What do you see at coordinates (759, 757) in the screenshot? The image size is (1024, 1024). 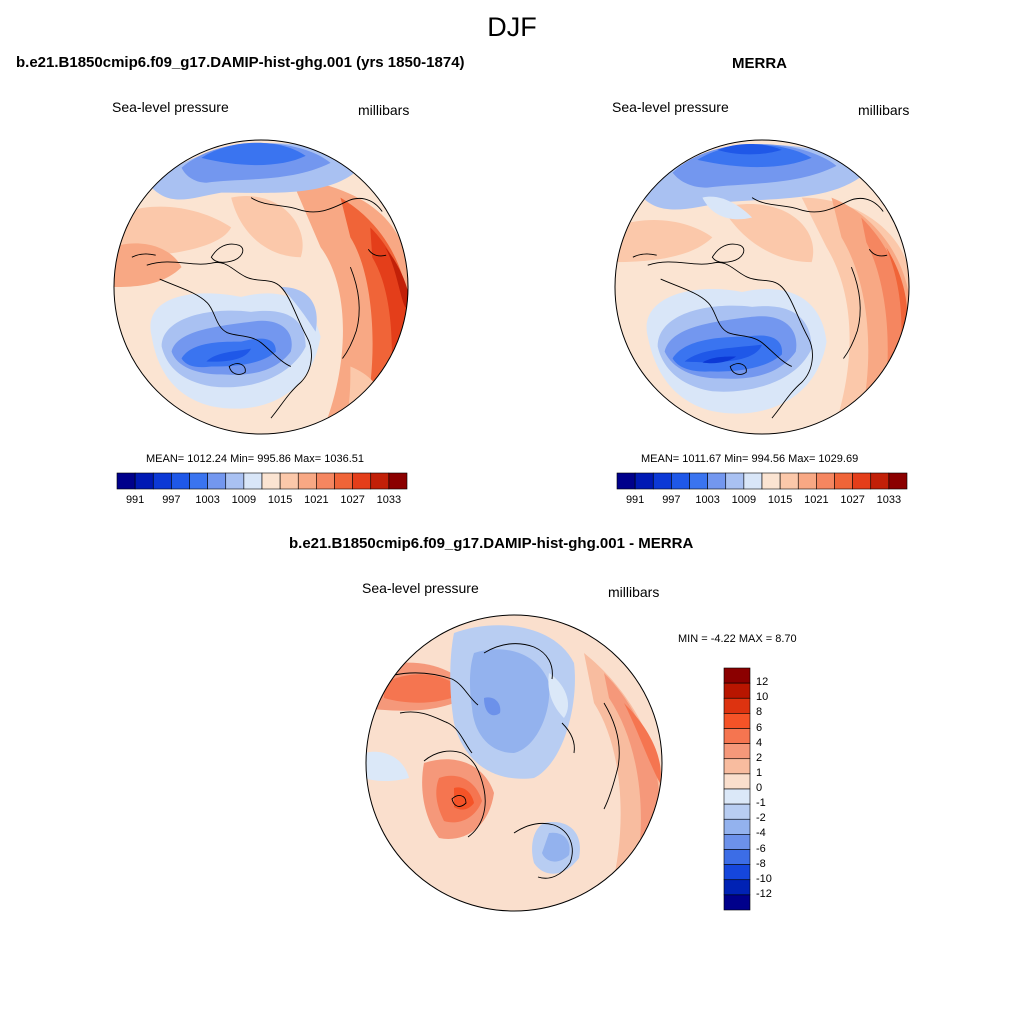 I see `diff-colorbar-label: 2` at bounding box center [759, 757].